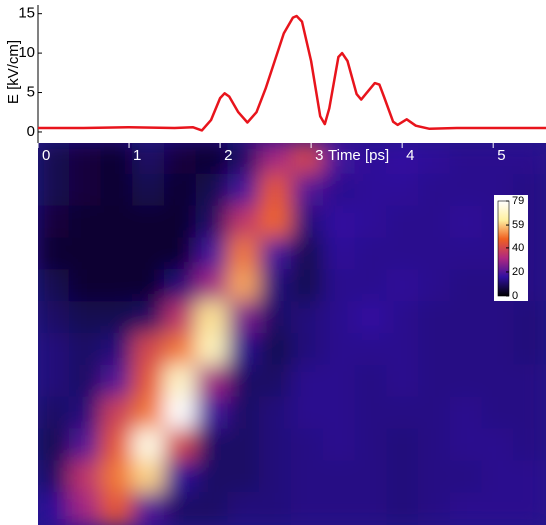 The height and width of the screenshot is (525, 546). What do you see at coordinates (518, 248) in the screenshot?
I see `colorbar-tick-label: 40` at bounding box center [518, 248].